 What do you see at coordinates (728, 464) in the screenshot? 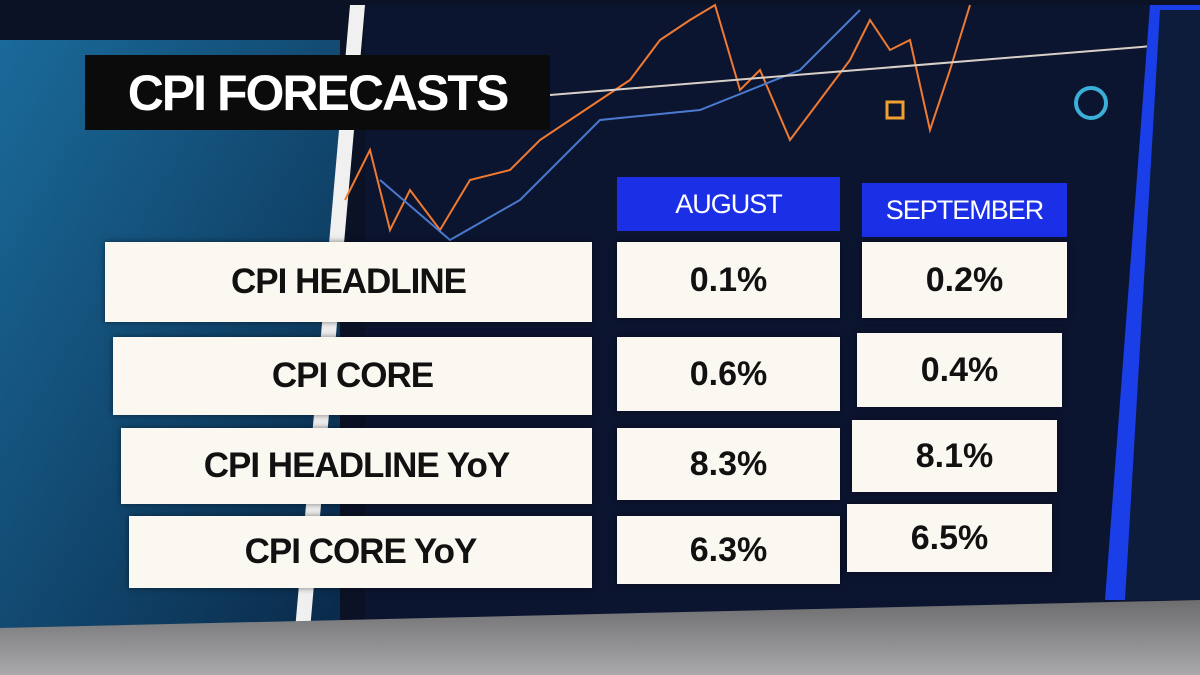
I see `cell-value: 8.3%` at bounding box center [728, 464].